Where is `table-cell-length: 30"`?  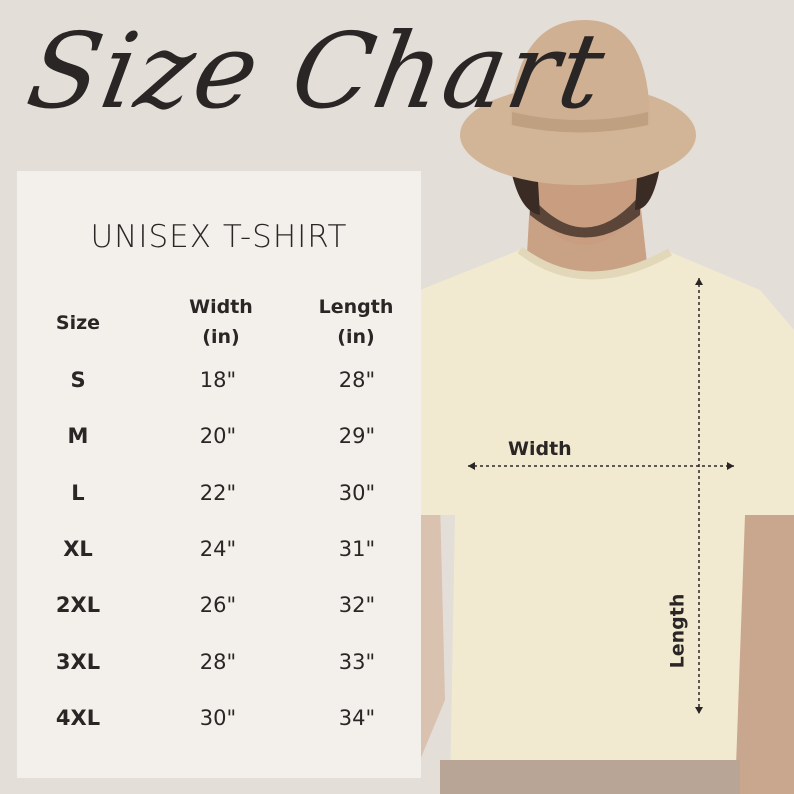
table-cell-length: 30" is located at coordinates (357, 493).